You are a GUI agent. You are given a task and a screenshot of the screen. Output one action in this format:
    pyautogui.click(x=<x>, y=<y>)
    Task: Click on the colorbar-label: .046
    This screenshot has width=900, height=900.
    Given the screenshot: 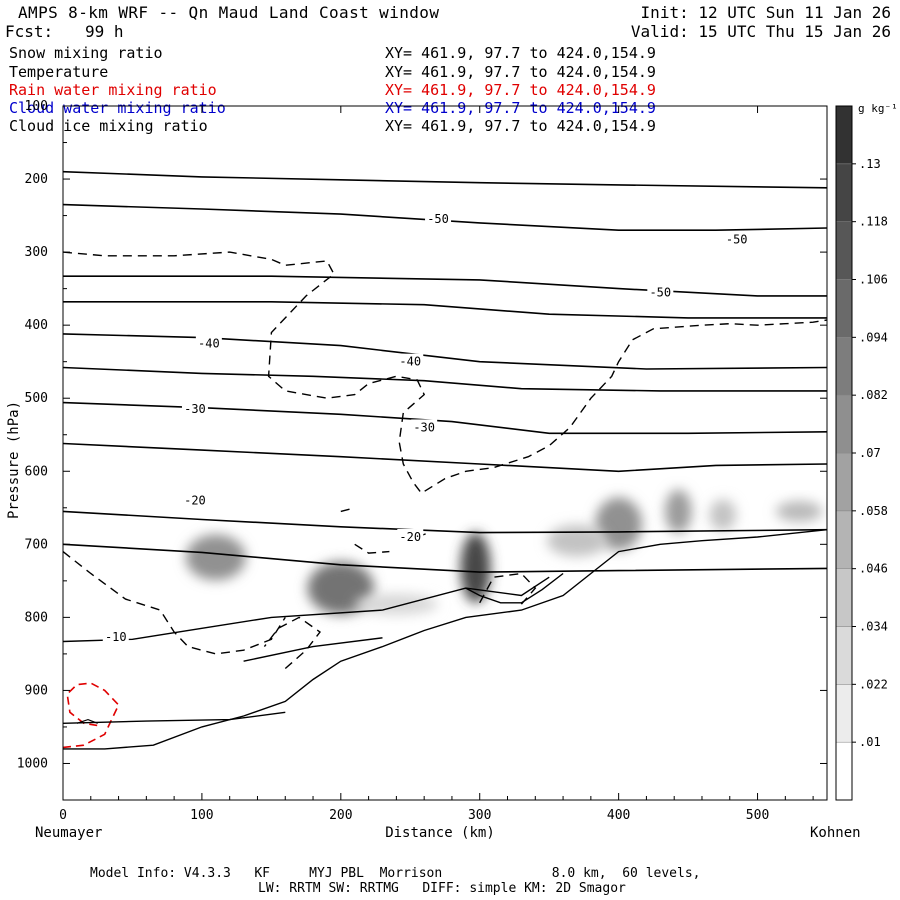 What is the action you would take?
    pyautogui.click(x=873, y=569)
    